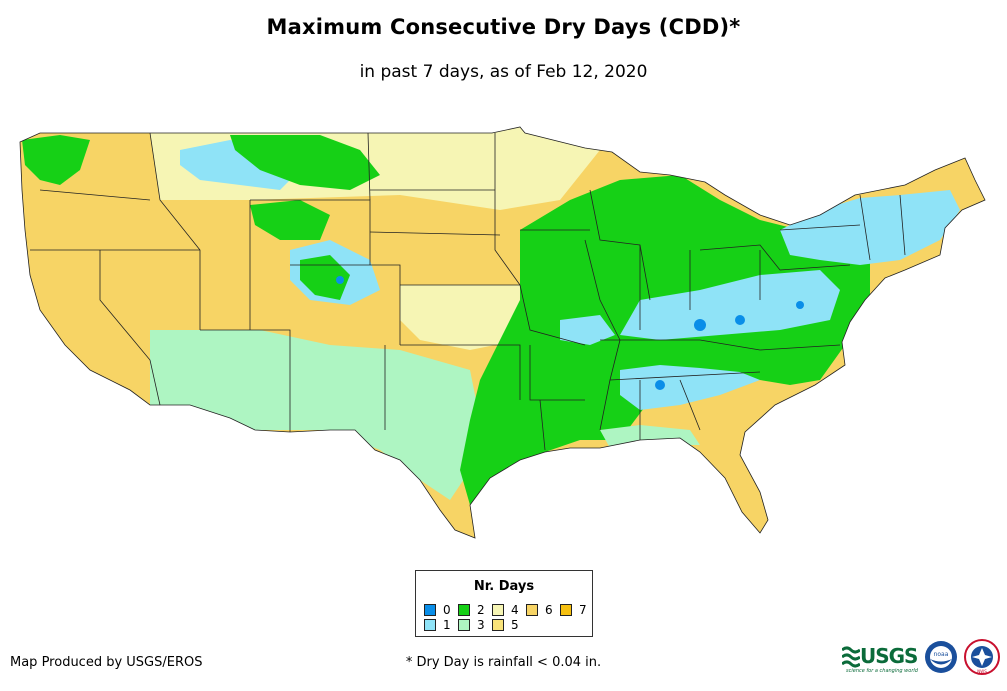 The image size is (1007, 691). Describe the element at coordinates (437, 610) in the screenshot. I see `legend-item-0: 0` at that location.